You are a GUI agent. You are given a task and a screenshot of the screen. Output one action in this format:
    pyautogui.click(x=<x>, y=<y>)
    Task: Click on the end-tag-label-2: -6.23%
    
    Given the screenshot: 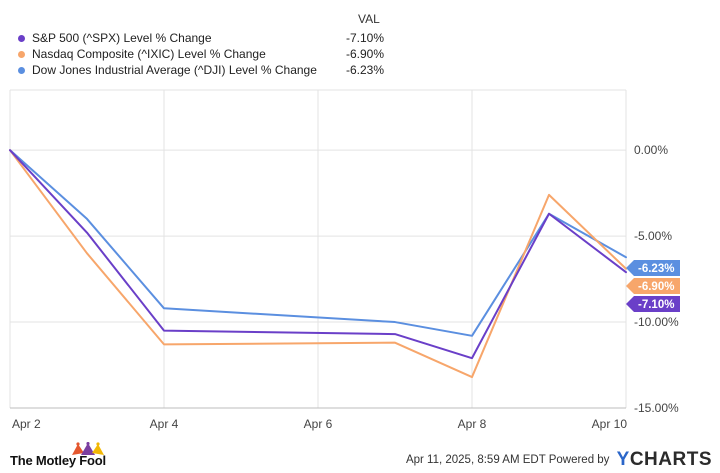 What is the action you would take?
    pyautogui.click(x=656, y=269)
    